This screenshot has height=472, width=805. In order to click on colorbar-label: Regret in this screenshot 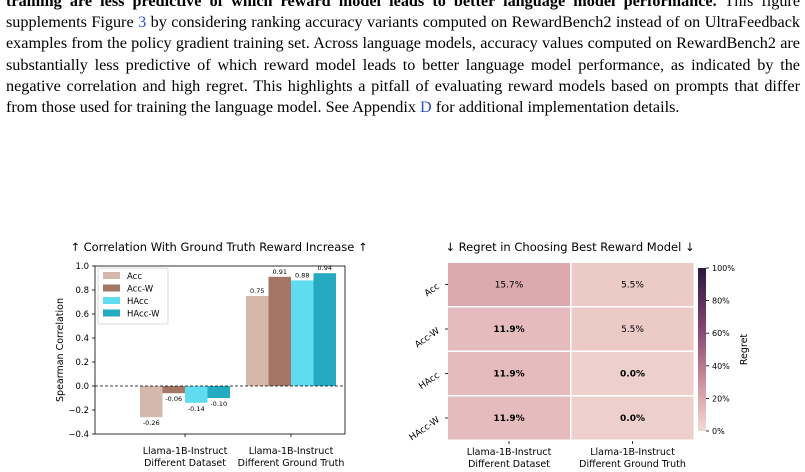, I will do `click(744, 350)`.